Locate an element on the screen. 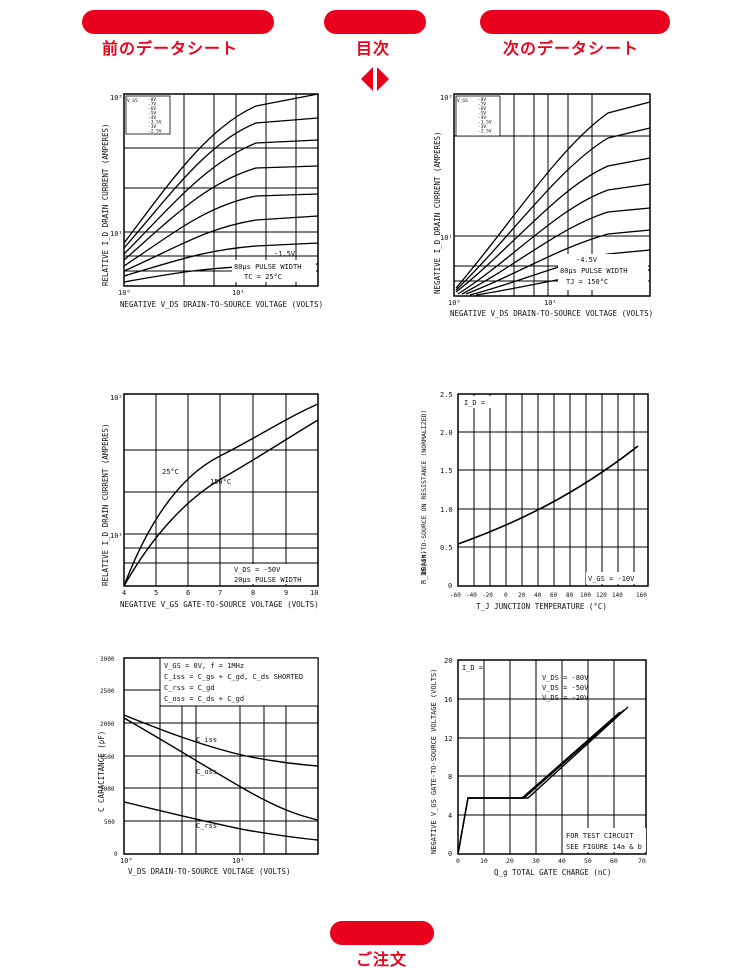 This screenshot has width=756, height=972. y-tick: 2500 is located at coordinates (107, 691).